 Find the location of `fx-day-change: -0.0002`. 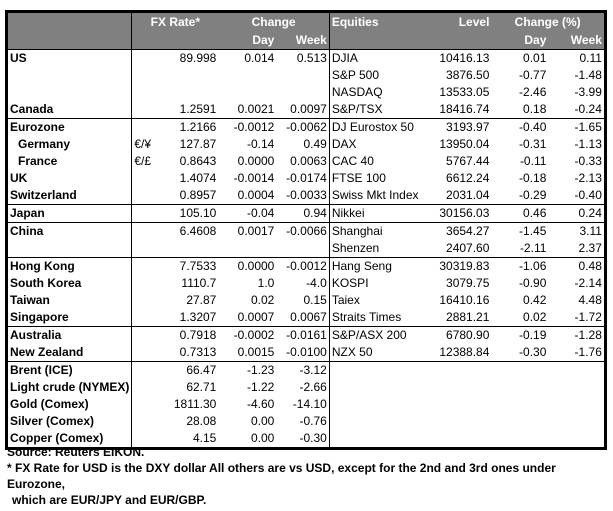

fx-day-change: -0.0002 is located at coordinates (247, 335).